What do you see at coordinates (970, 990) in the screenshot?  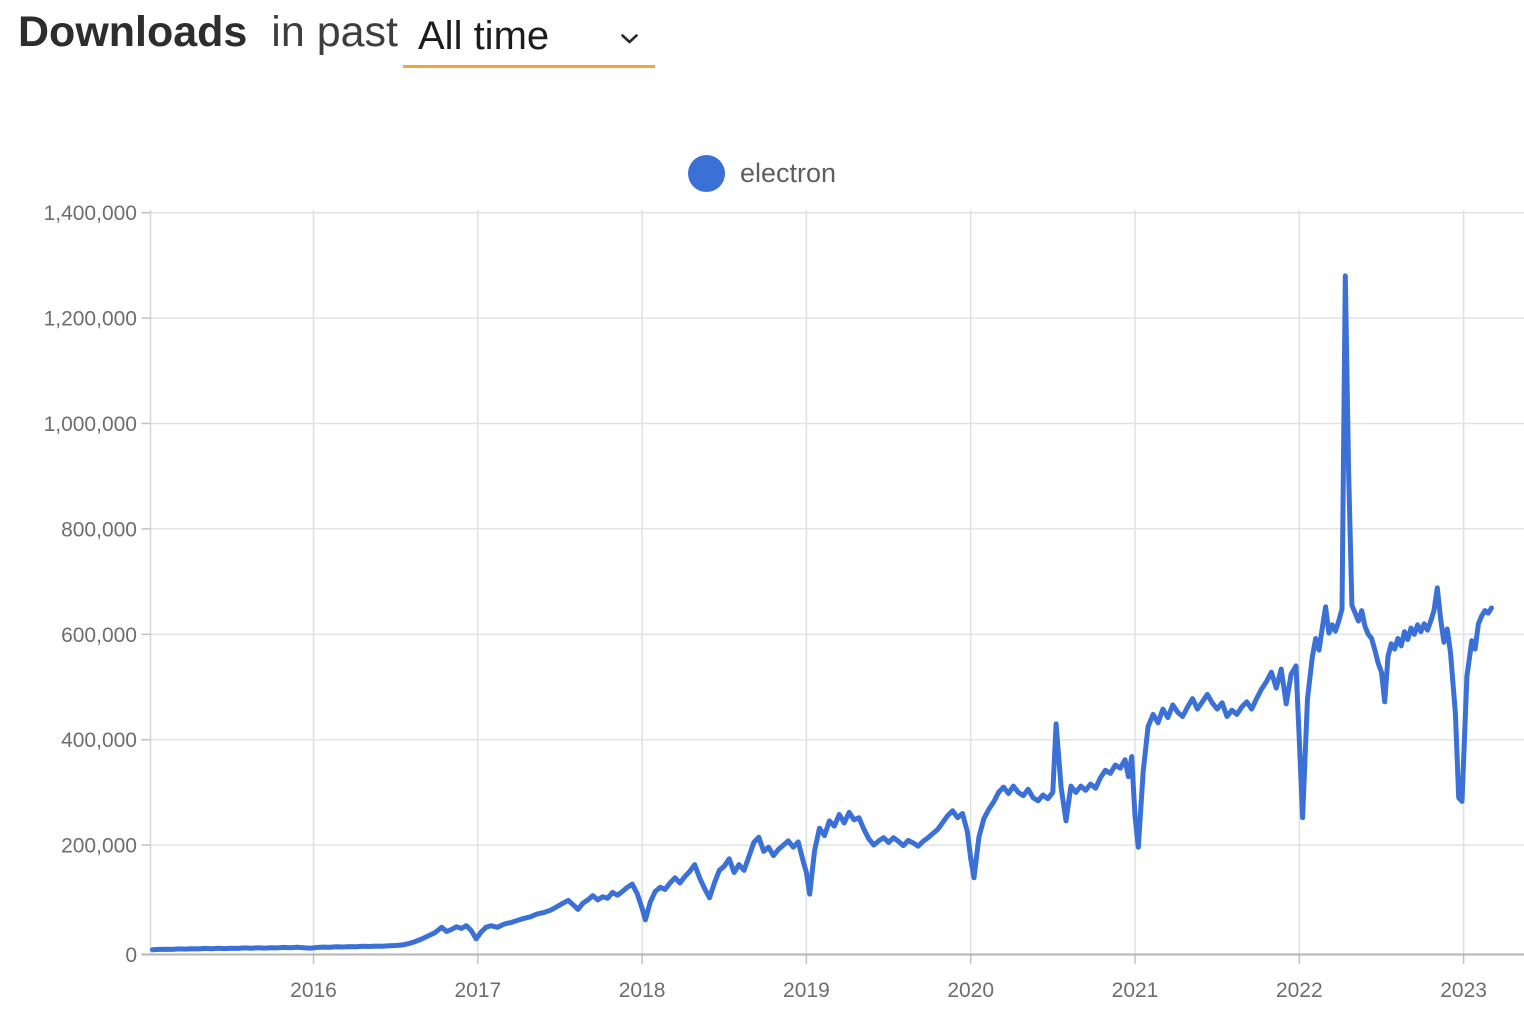 I see `x-axis-tick-label: 2020` at bounding box center [970, 990].